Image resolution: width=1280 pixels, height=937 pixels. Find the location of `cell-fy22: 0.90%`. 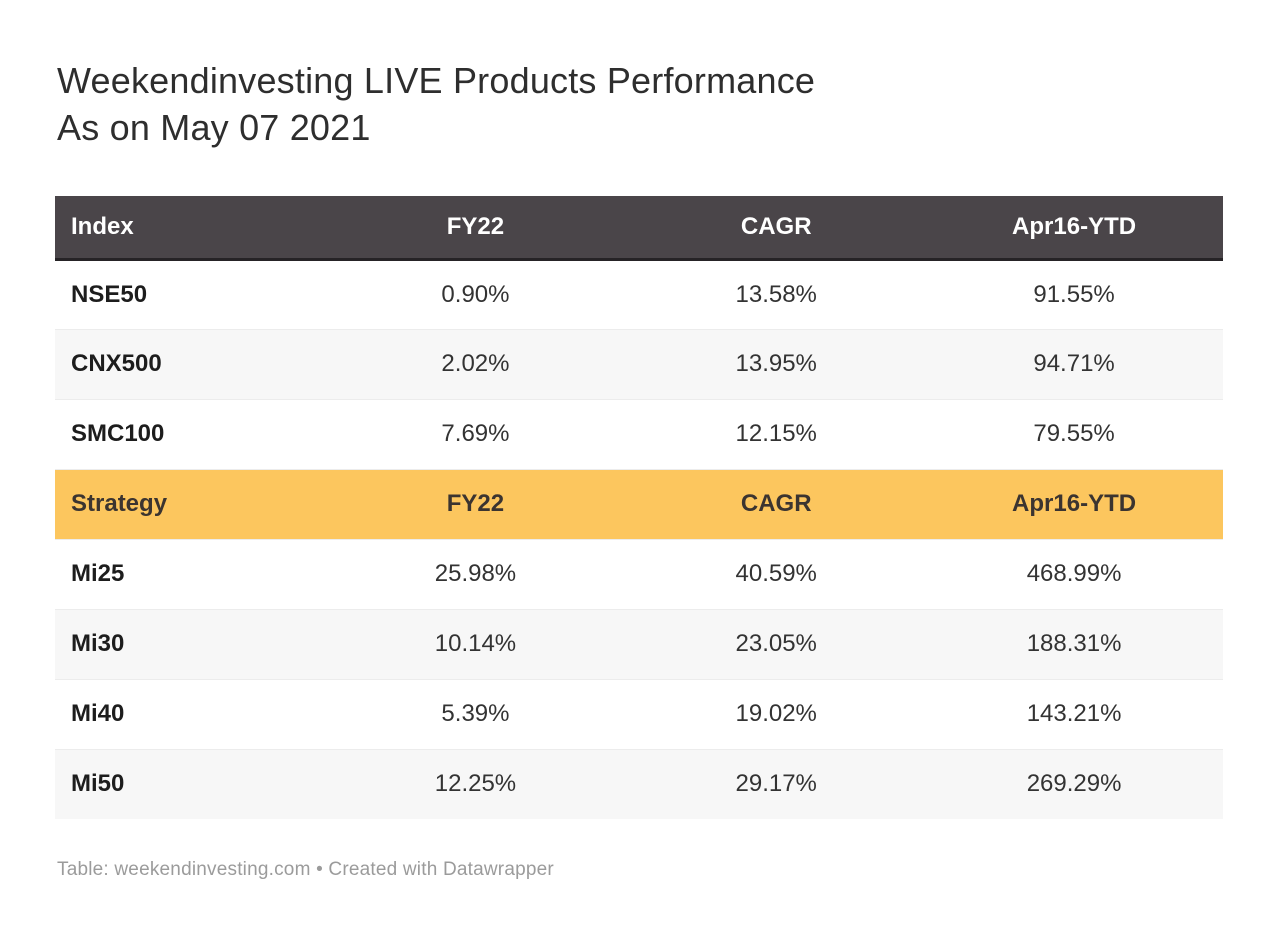

cell-fy22: 0.90% is located at coordinates (475, 293).